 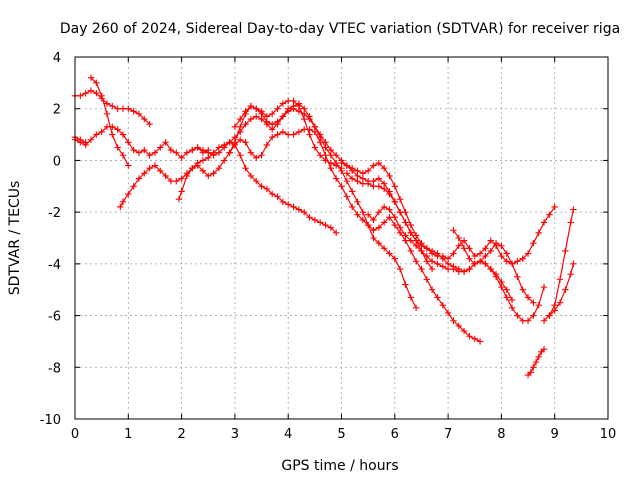 What do you see at coordinates (448, 434) in the screenshot?
I see `x-tick-label: 7` at bounding box center [448, 434].